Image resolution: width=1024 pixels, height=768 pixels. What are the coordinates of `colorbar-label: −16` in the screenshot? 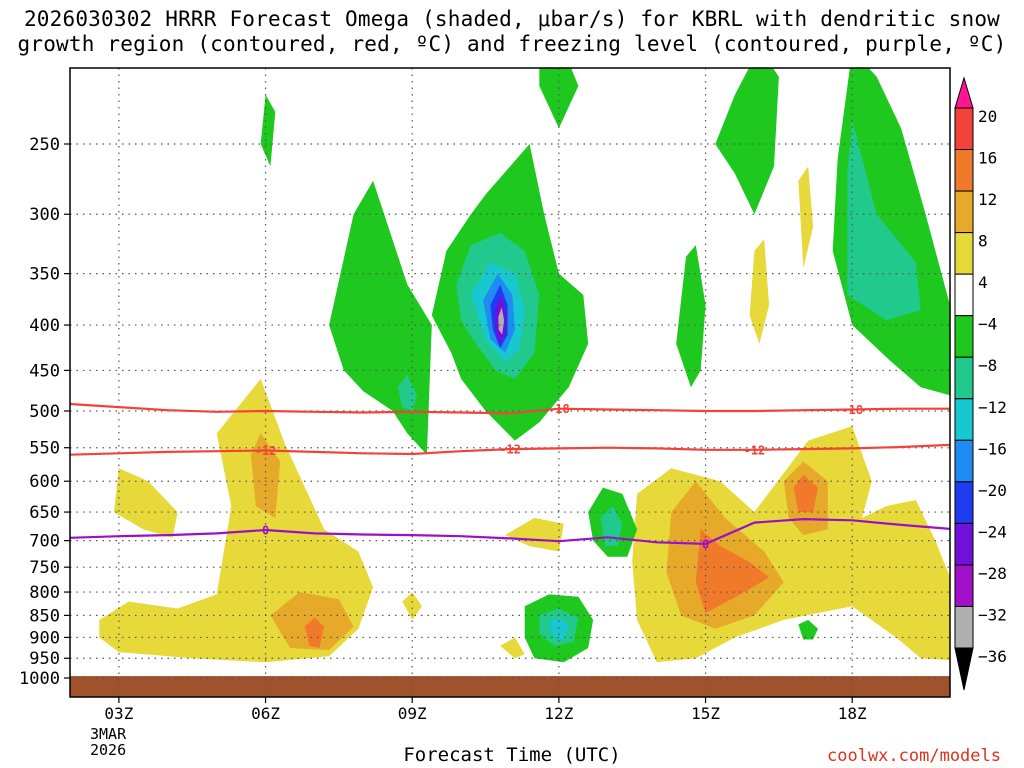 It's located at (992, 448).